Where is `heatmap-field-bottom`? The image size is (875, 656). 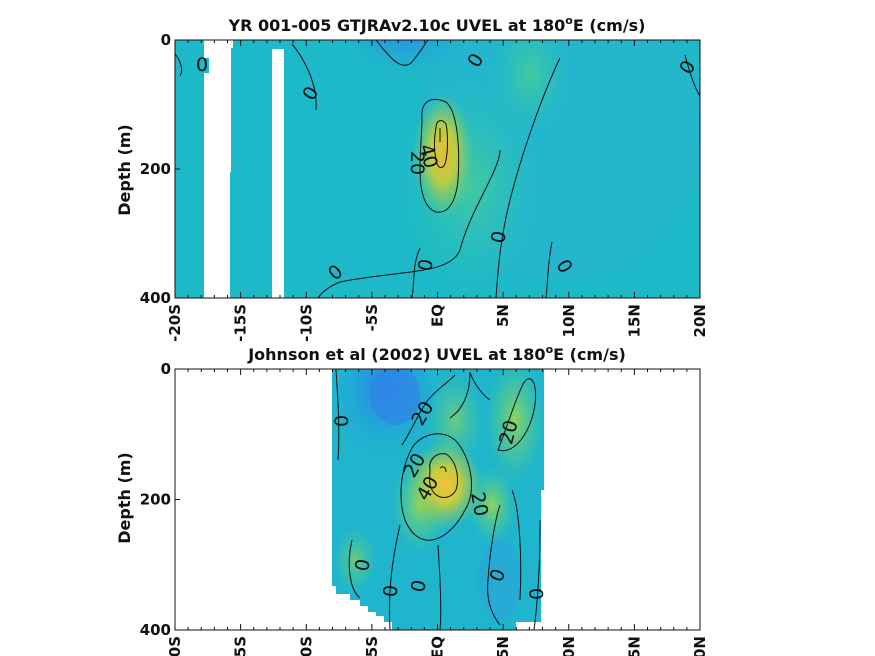
heatmap-field-bottom is located at coordinates (438, 499).